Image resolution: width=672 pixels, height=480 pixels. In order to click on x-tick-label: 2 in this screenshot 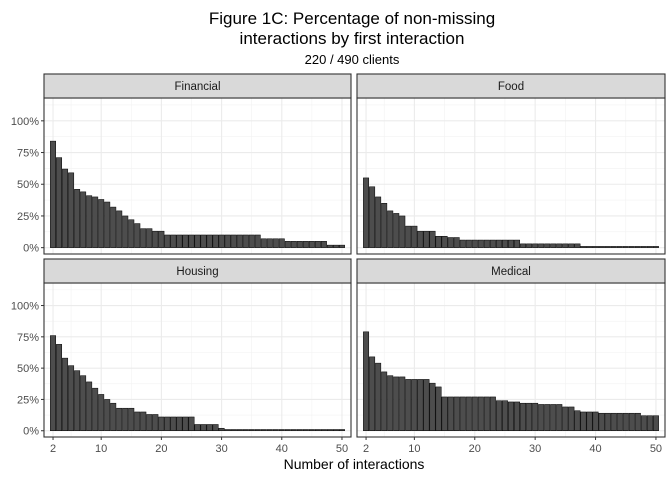, I will do `click(366, 449)`.